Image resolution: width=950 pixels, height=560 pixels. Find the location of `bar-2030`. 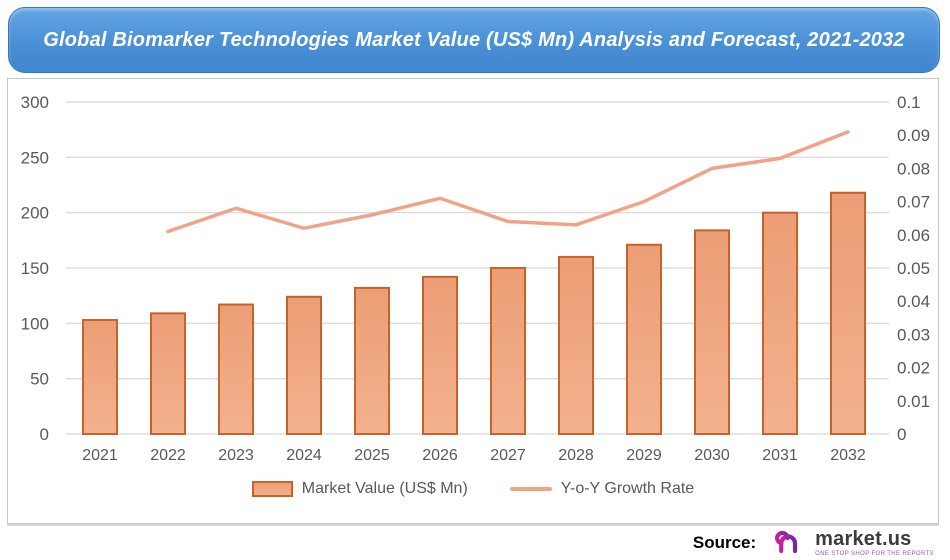

bar-2030 is located at coordinates (712, 332).